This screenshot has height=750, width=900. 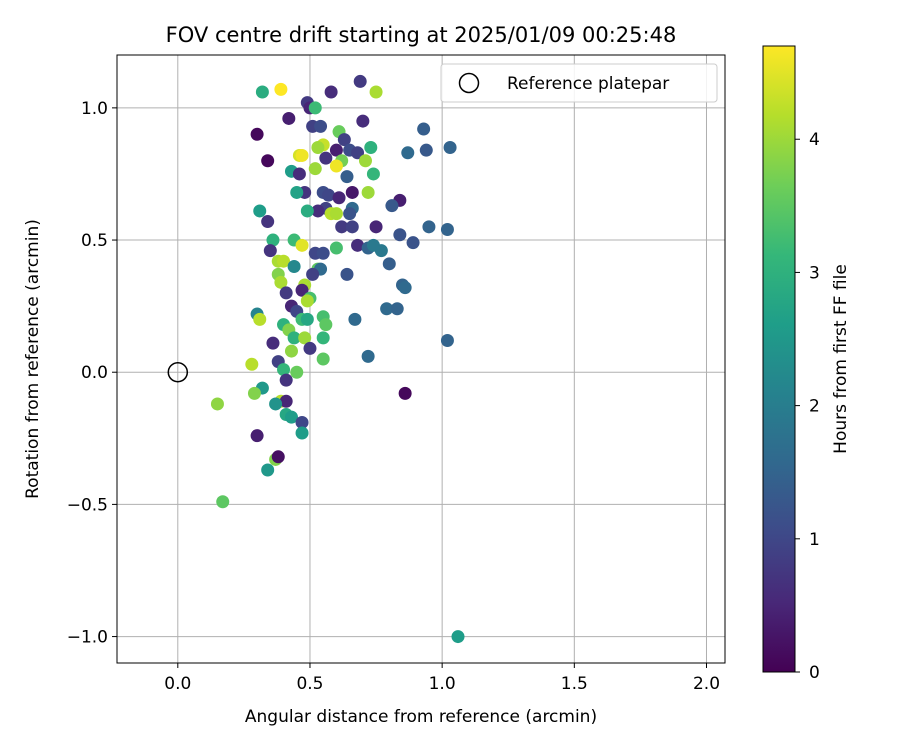 What do you see at coordinates (574, 684) in the screenshot?
I see `x-tick-label: 1.5` at bounding box center [574, 684].